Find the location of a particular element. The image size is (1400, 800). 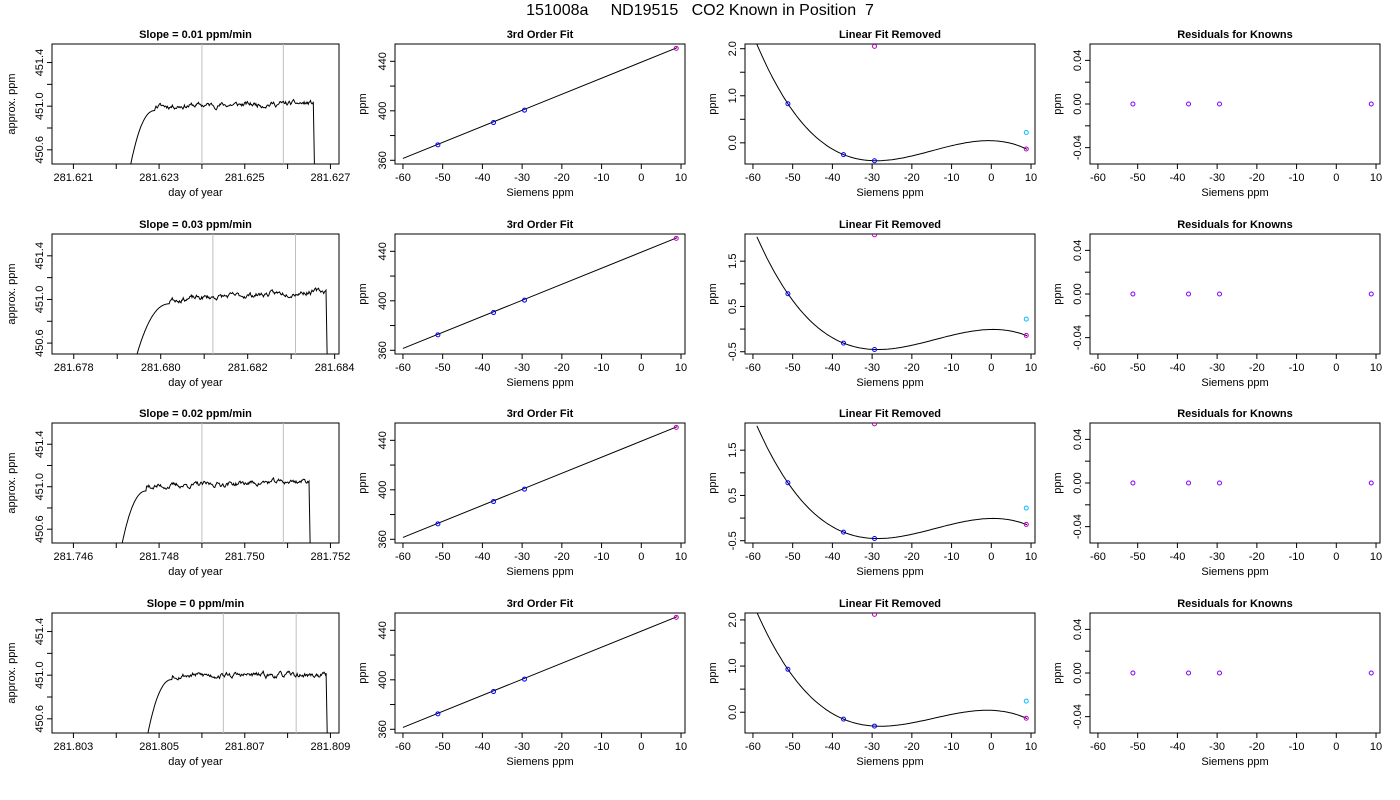

y-tick-label: 0.04 is located at coordinates (1078, 439).